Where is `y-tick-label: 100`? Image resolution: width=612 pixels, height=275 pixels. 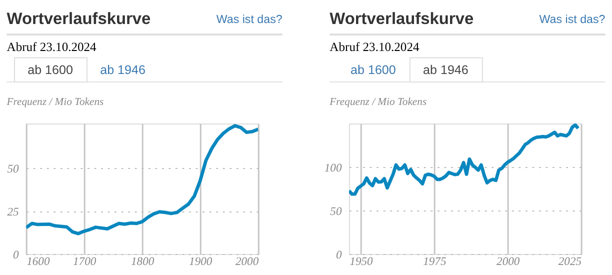
y-tick-label: 100 is located at coordinates (333, 167).